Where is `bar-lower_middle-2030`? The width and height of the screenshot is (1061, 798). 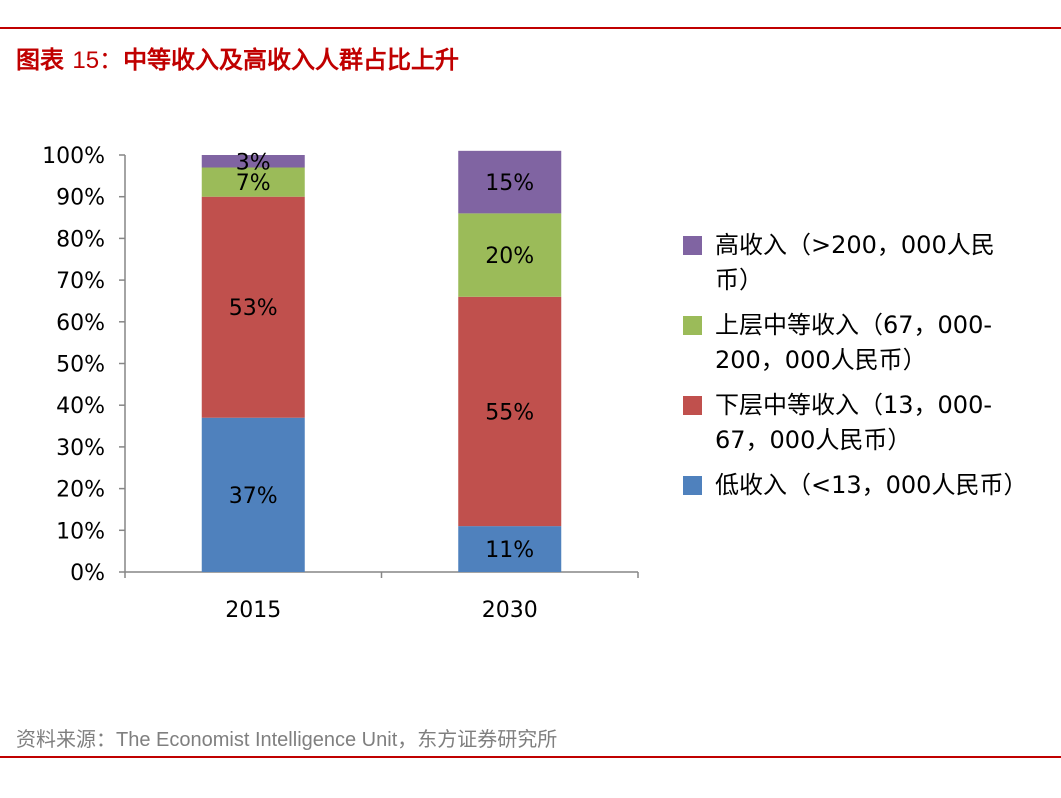 bar-lower_middle-2030 is located at coordinates (510, 411).